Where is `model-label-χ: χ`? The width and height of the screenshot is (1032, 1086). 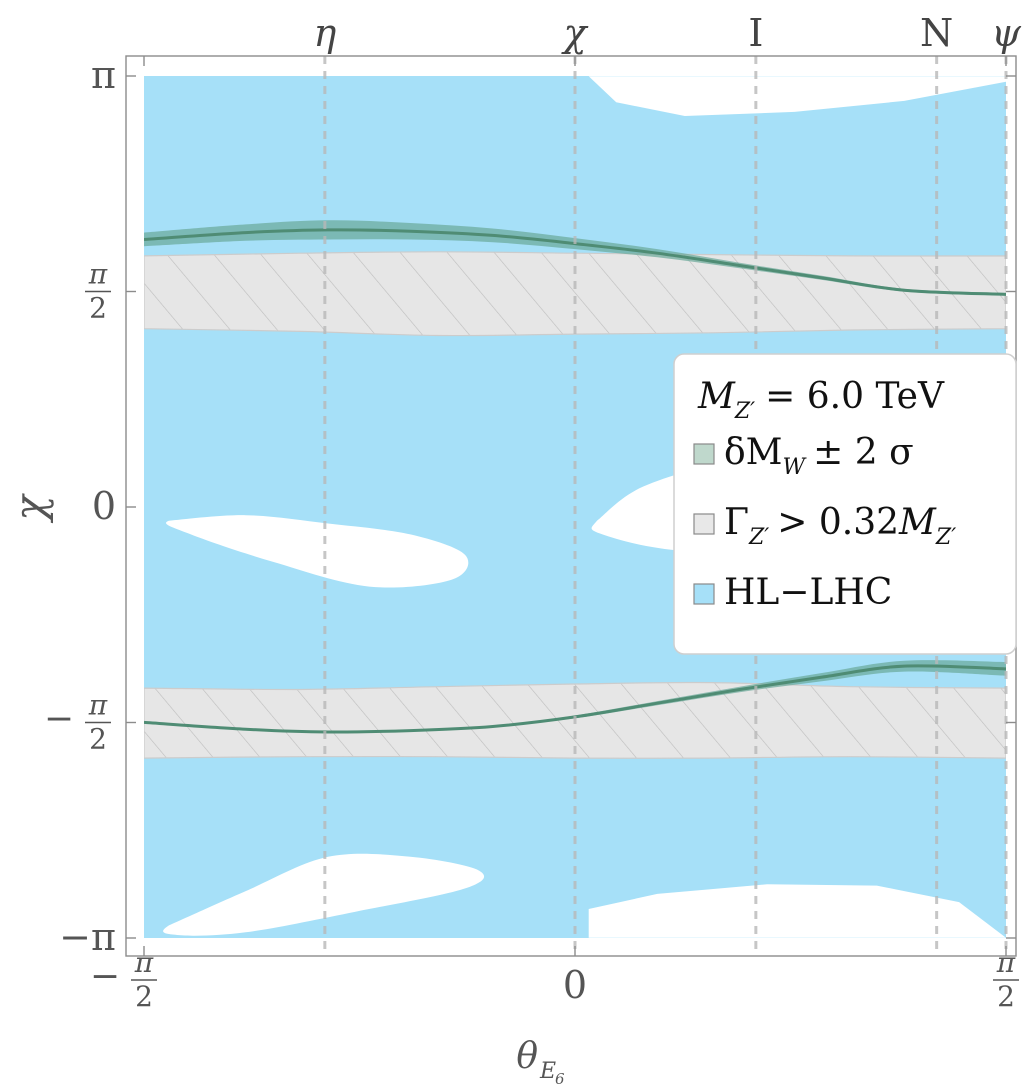
model-label-χ: χ is located at coordinates (574, 33).